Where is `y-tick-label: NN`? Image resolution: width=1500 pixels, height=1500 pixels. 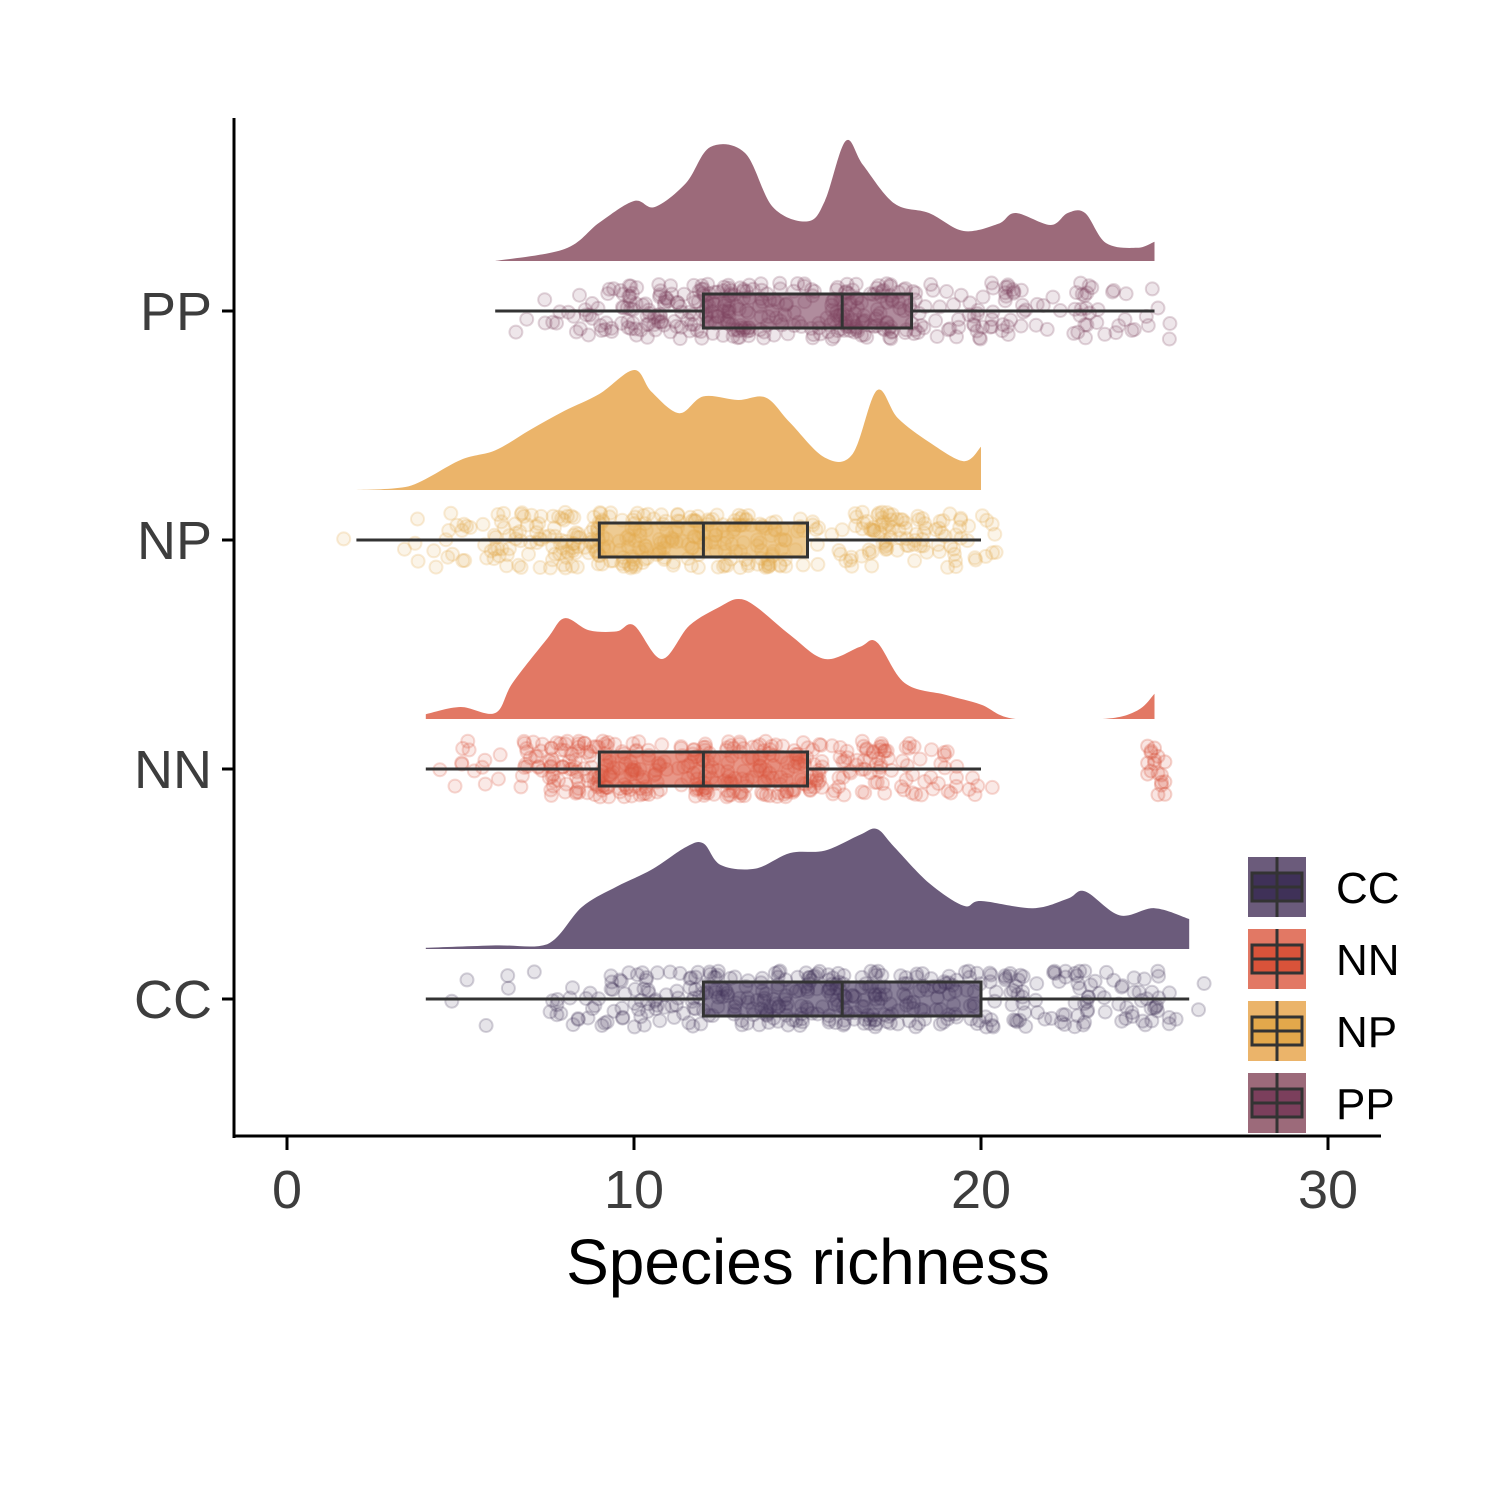
y-tick-label: NN is located at coordinates (173, 770).